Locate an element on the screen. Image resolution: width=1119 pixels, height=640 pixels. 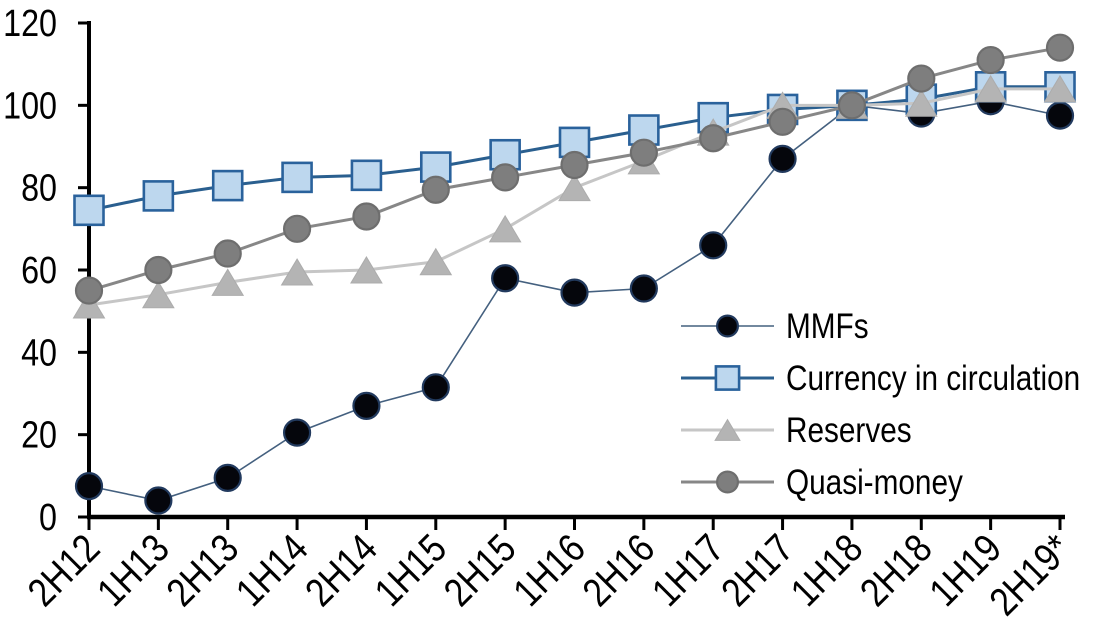
y-tick-label-40: 40 is located at coordinates (39, 353).